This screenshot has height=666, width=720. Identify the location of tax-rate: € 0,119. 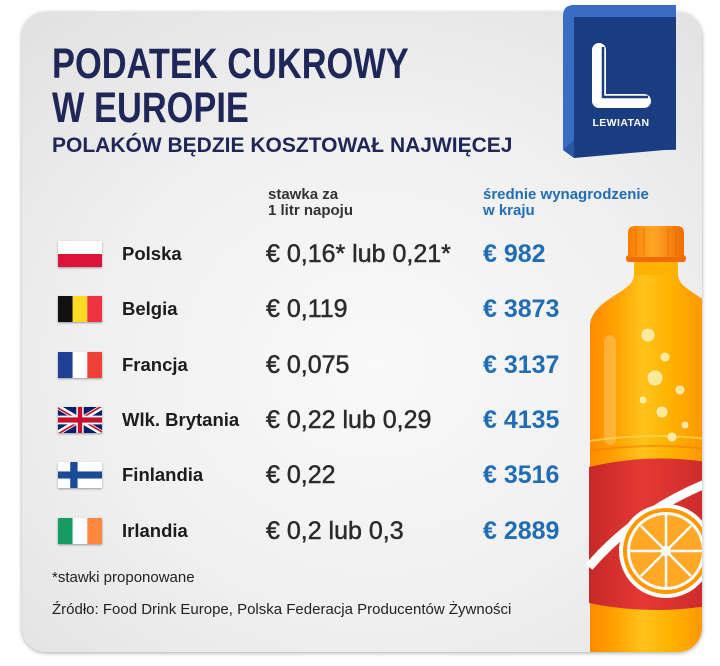
(307, 308).